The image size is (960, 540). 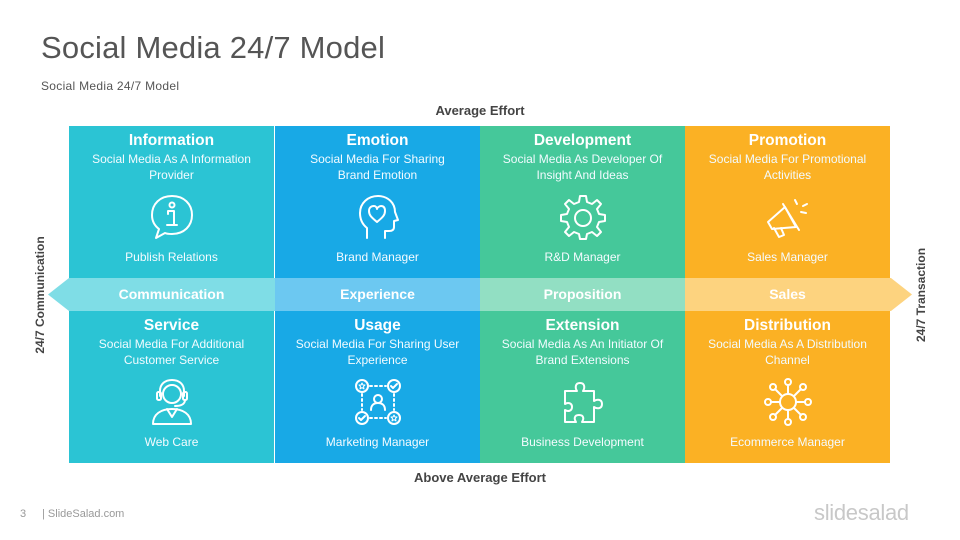 What do you see at coordinates (480, 294) in the screenshot?
I see `category-band-arrow` at bounding box center [480, 294].